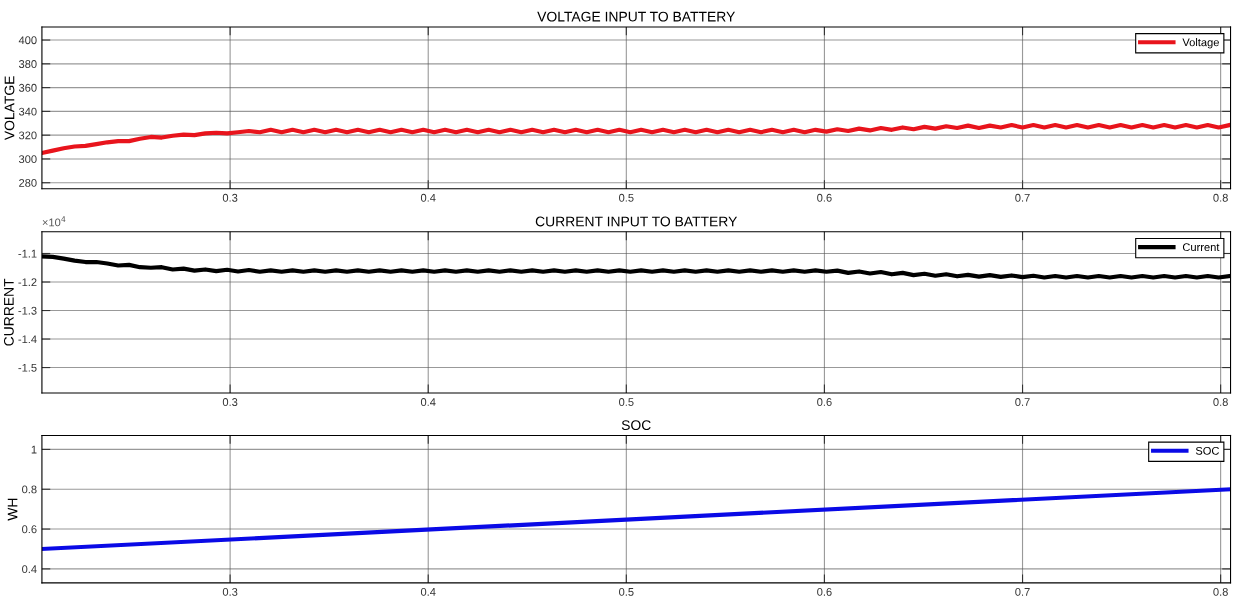 The width and height of the screenshot is (1233, 599). I want to click on y-axis-title: WH, so click(12, 509).